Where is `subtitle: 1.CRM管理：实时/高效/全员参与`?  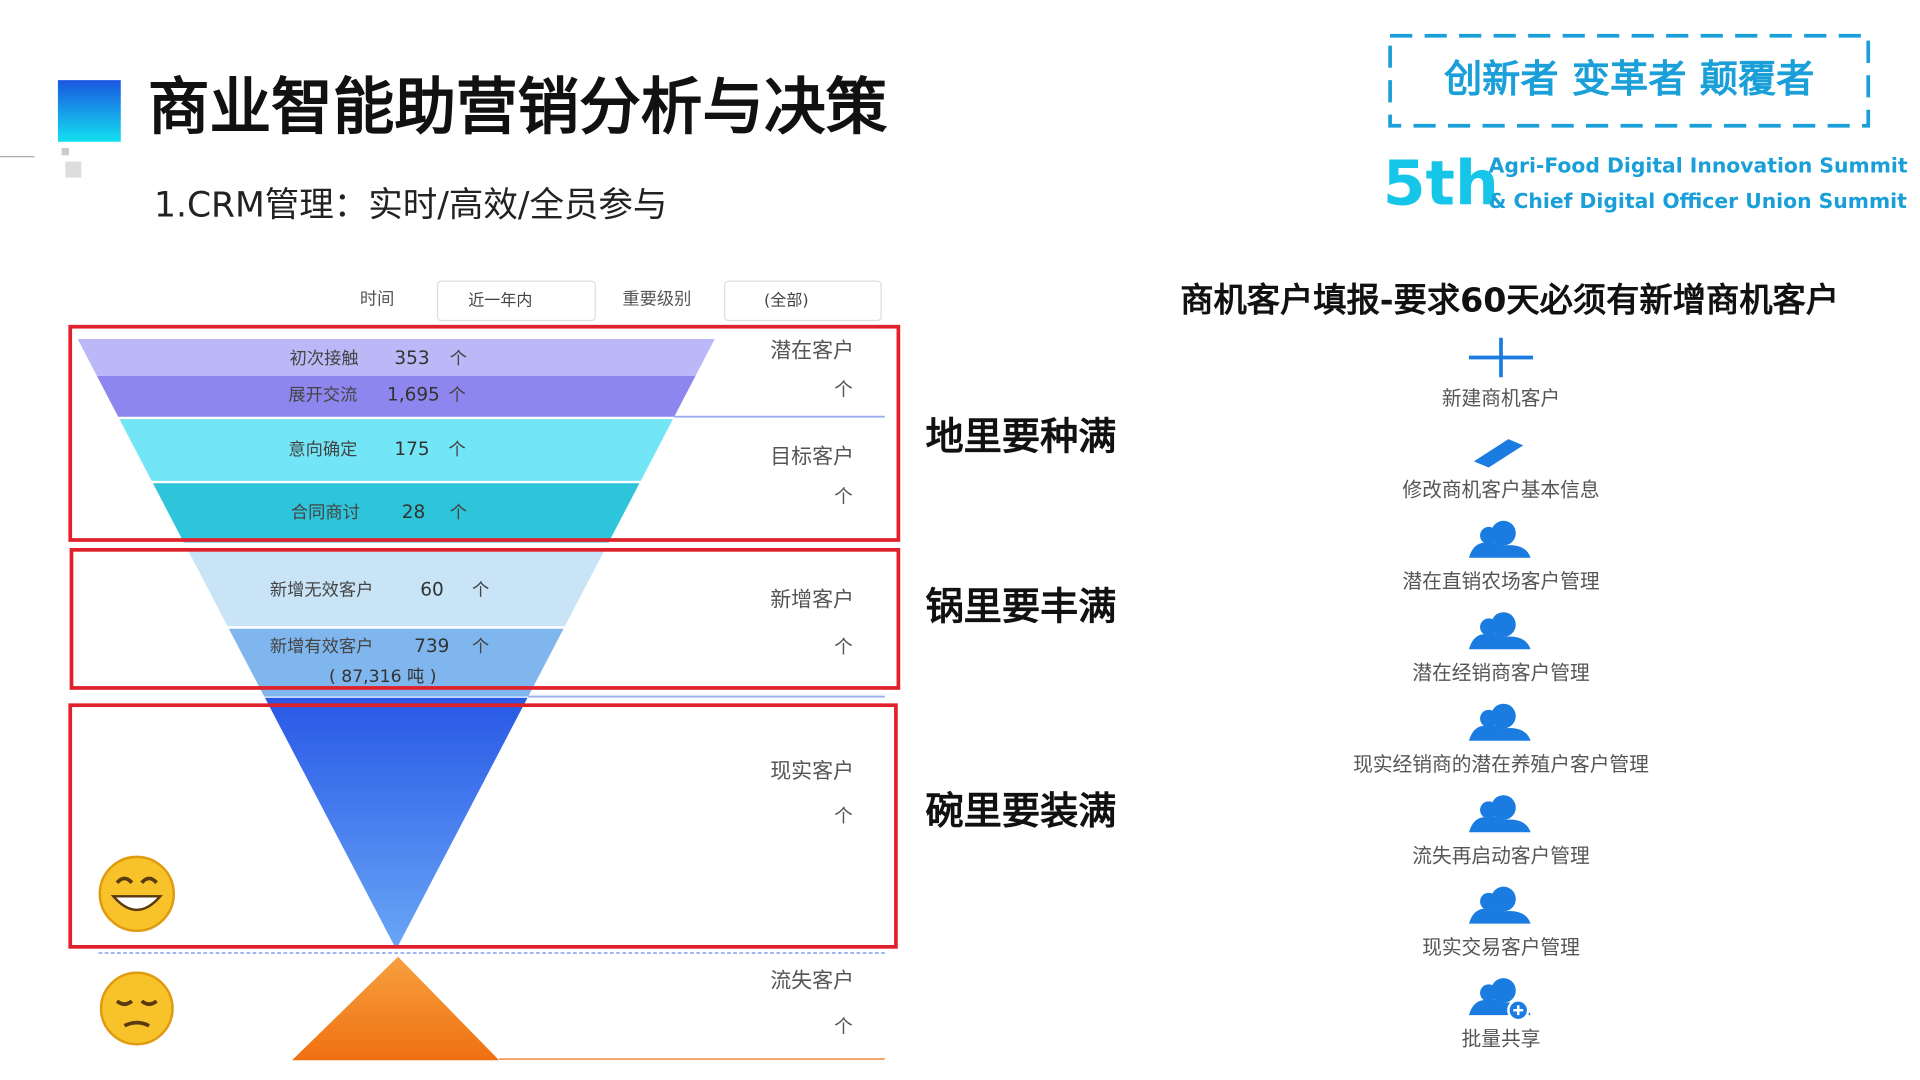 subtitle: 1.CRM管理：实时/高效/全员参与 is located at coordinates (410, 206).